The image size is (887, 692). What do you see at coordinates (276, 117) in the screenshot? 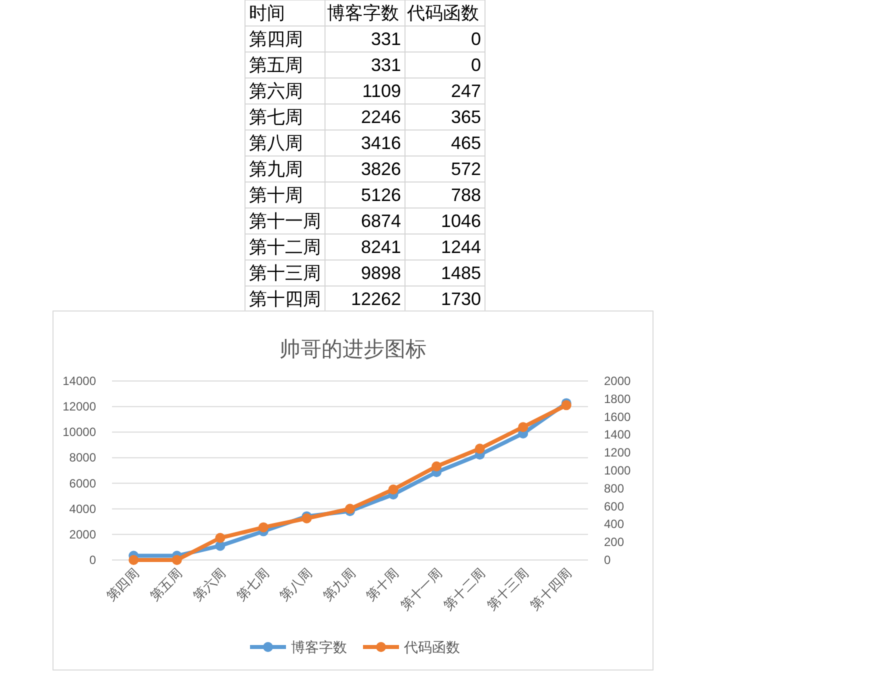
I see `category-label: 第七周` at bounding box center [276, 117].